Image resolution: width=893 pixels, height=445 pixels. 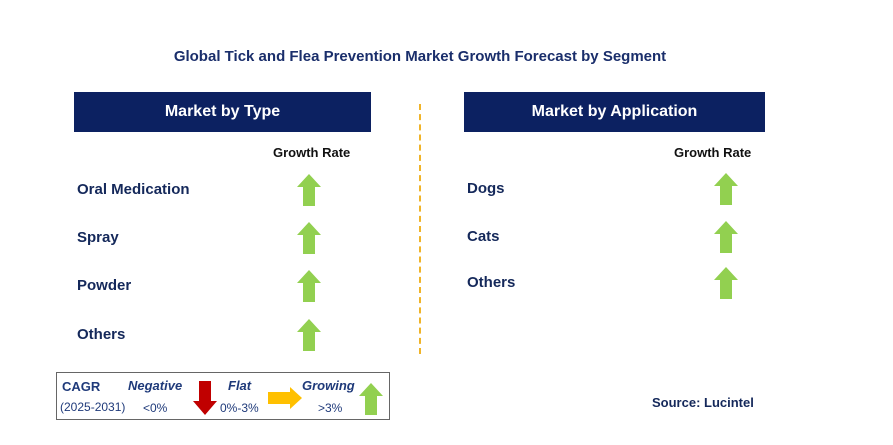 I want to click on down-arrow-icon, so click(x=205, y=398).